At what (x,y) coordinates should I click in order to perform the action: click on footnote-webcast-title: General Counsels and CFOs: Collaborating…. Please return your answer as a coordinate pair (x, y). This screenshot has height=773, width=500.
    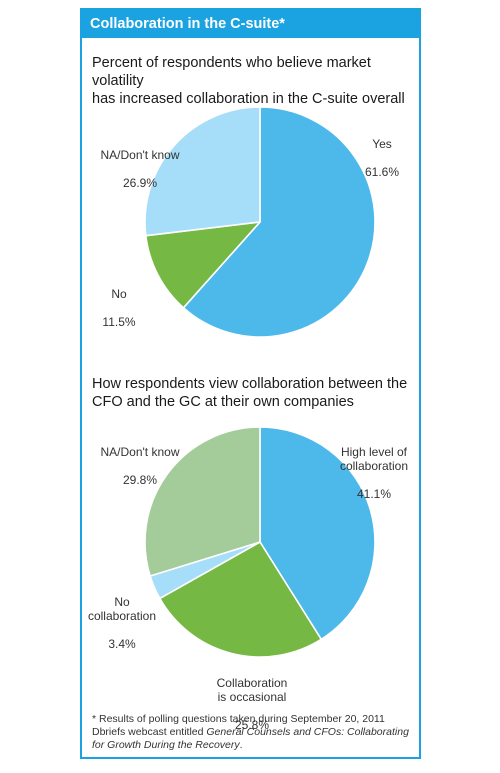
    Looking at the image, I should click on (250, 738).